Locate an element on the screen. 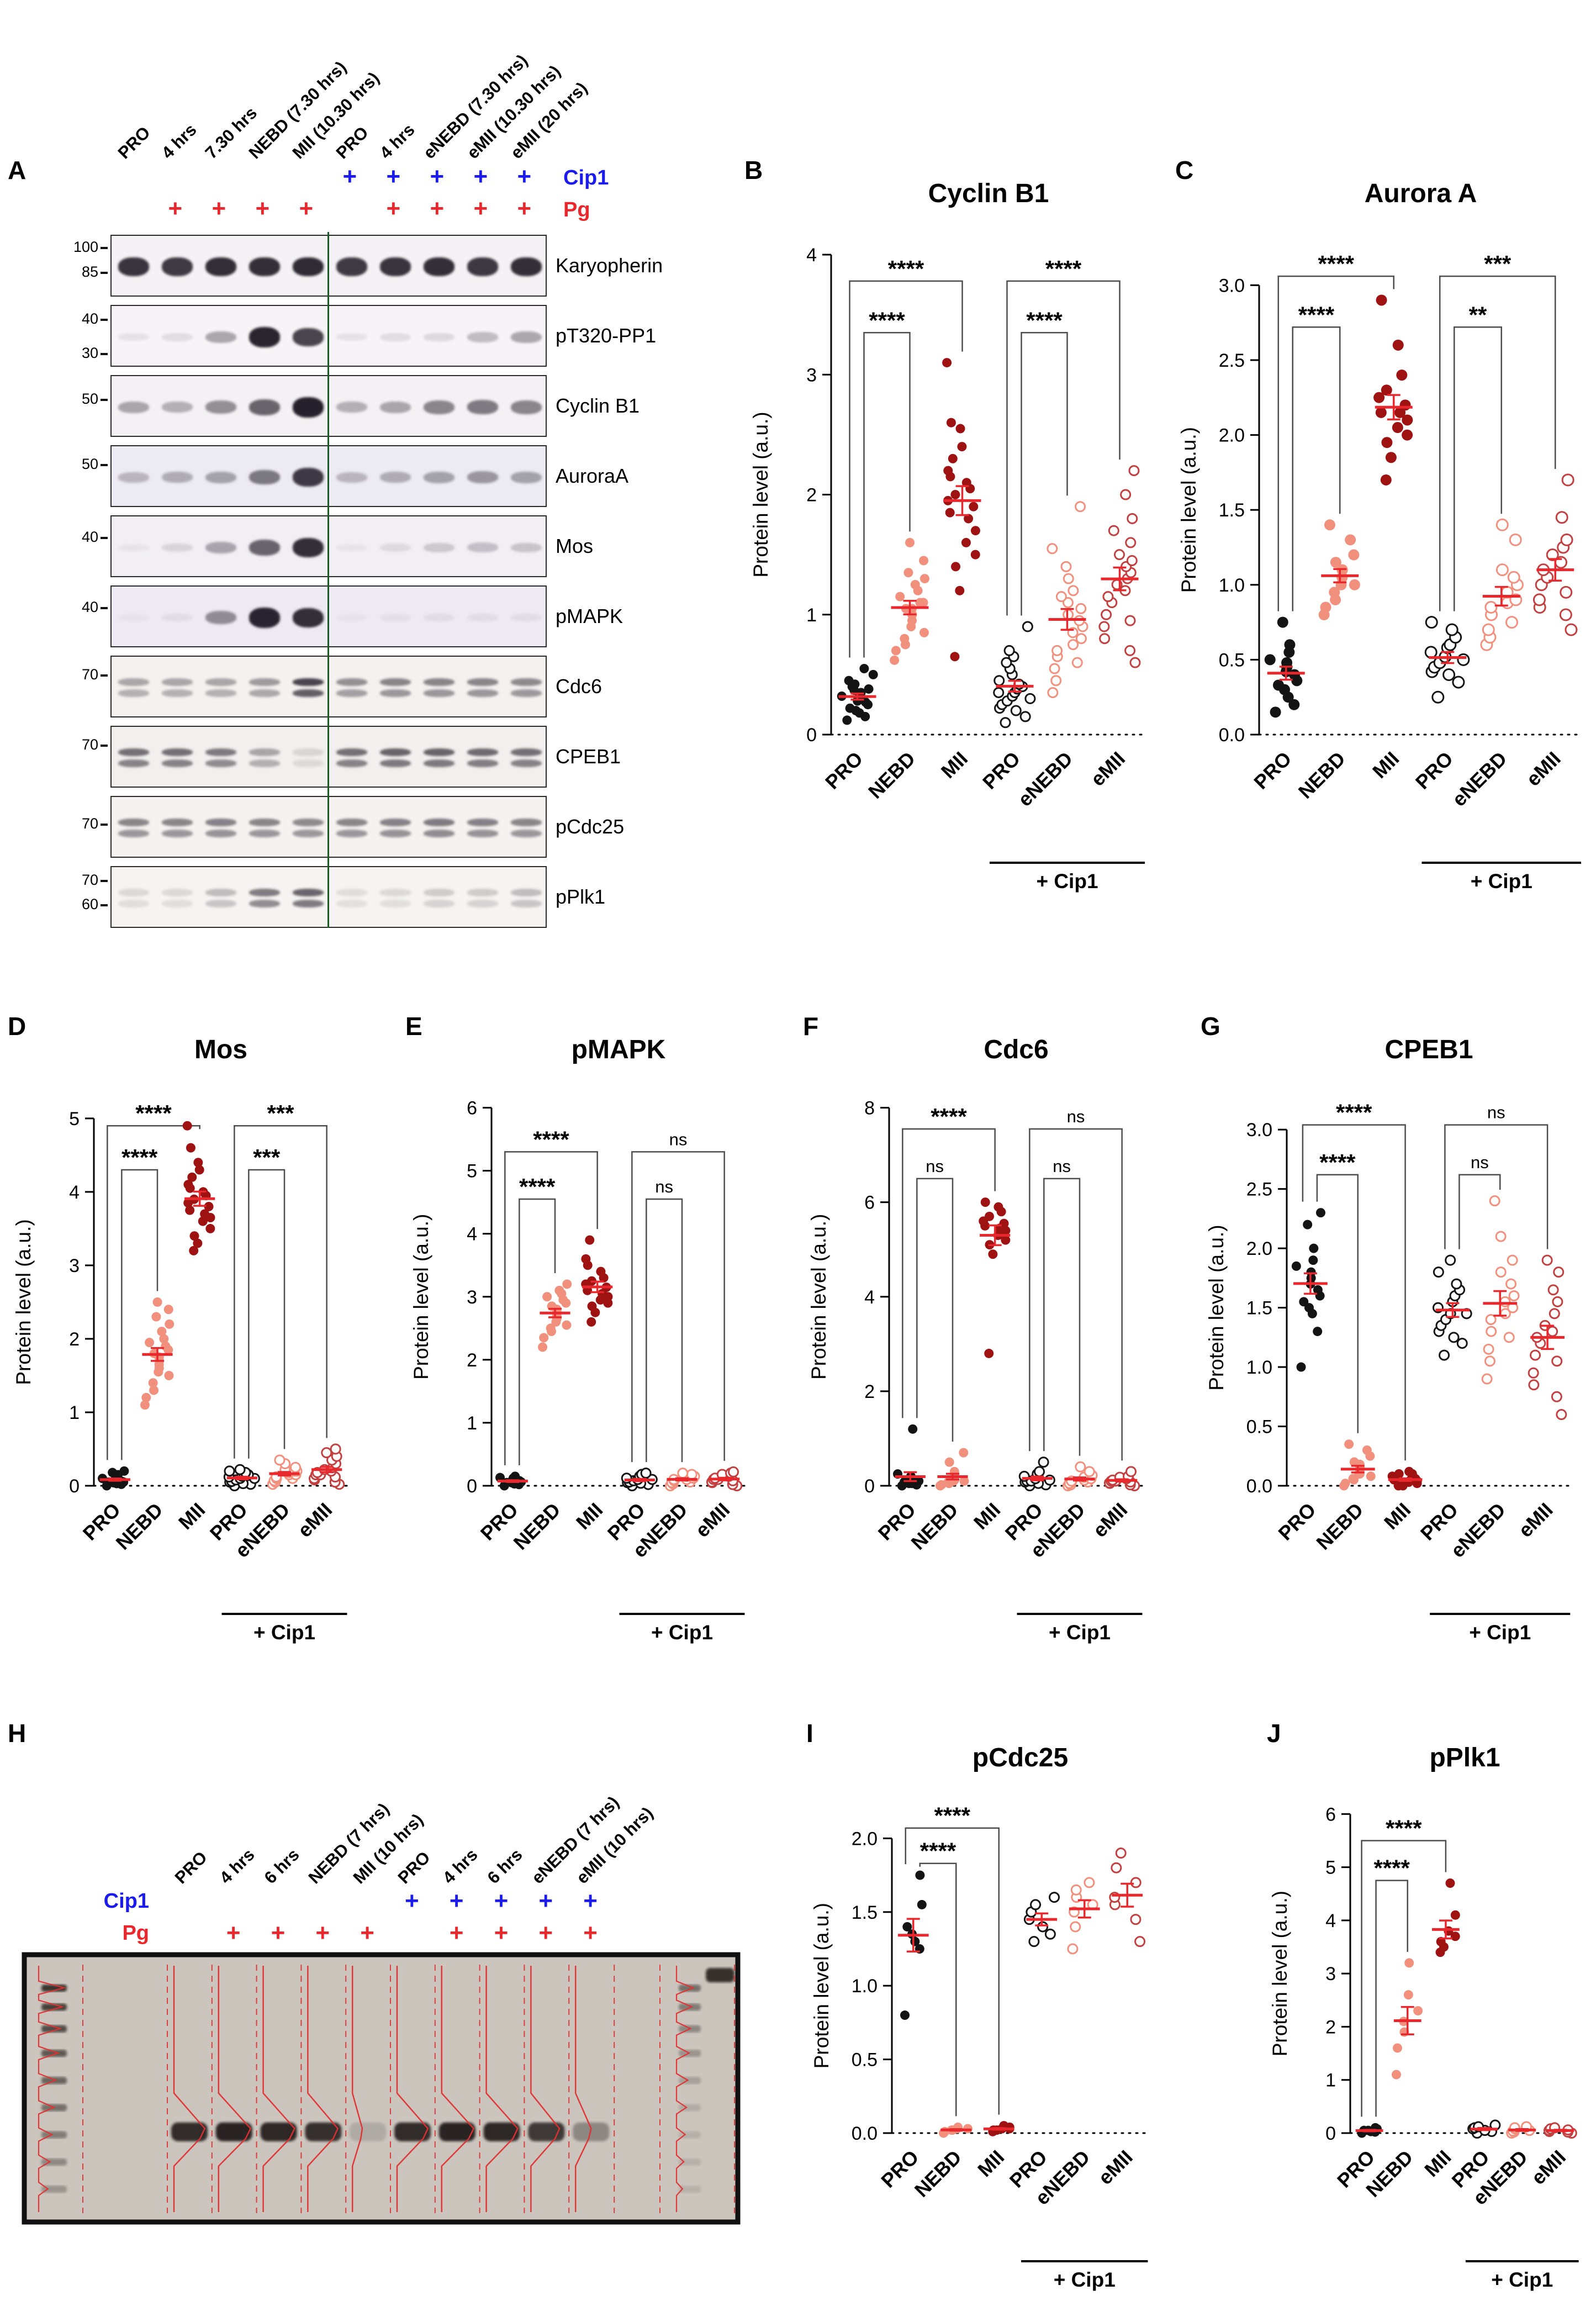 The width and height of the screenshot is (1596, 2301). protein-name: CPEB1 is located at coordinates (588, 756).